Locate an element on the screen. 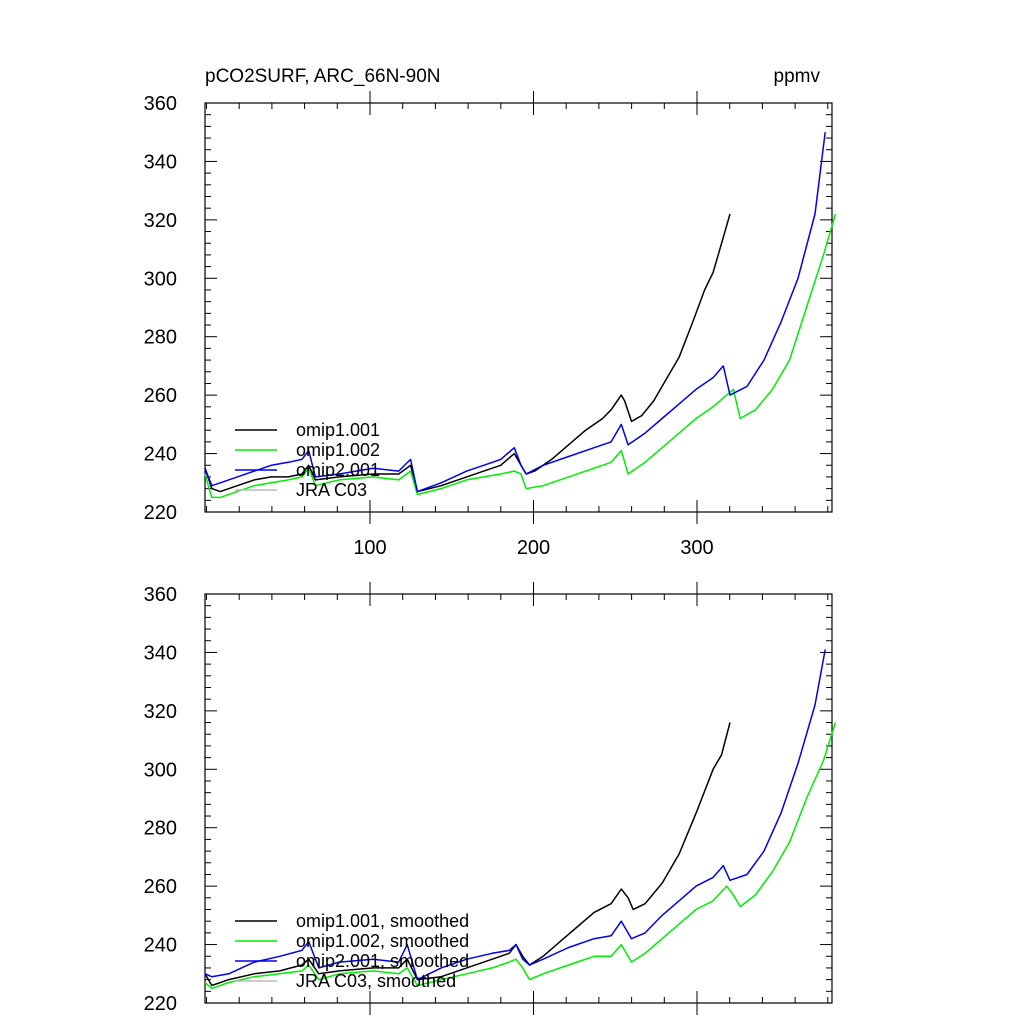  legend-label: omip2.001, smoothed is located at coordinates (382, 961).